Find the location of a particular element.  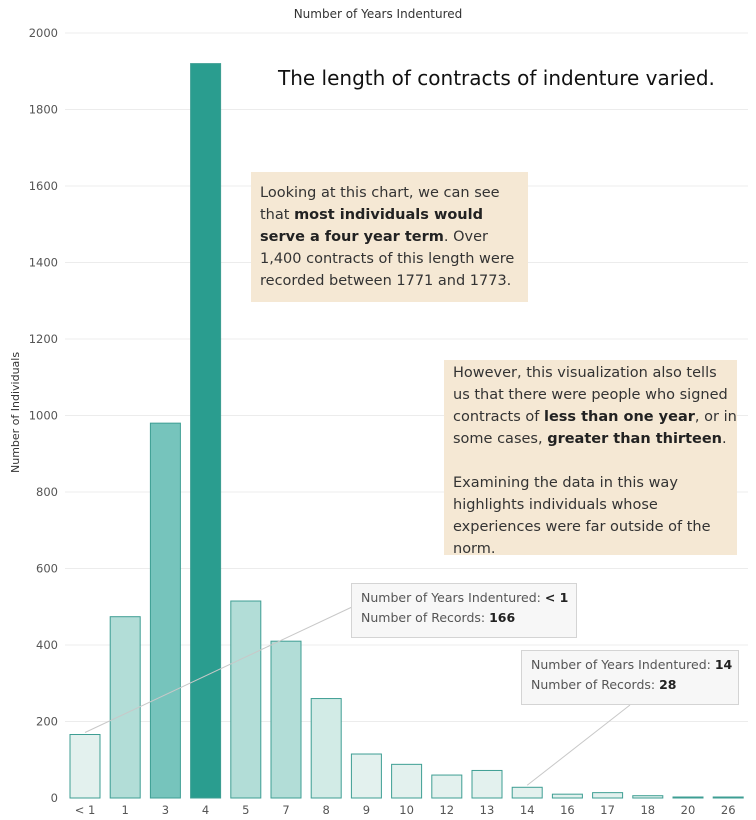

x-tick-label: 10 is located at coordinates (406, 810).